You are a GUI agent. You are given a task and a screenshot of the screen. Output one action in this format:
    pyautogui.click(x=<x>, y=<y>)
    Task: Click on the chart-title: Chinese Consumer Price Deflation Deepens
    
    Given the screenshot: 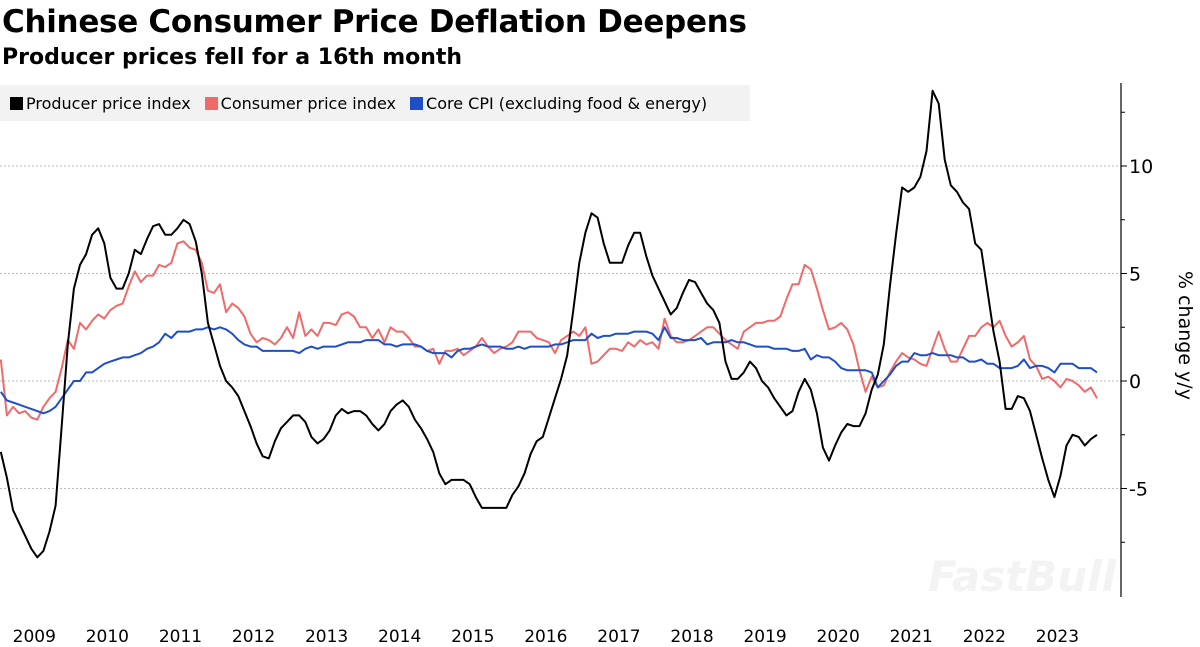 What is the action you would take?
    pyautogui.click(x=374, y=22)
    